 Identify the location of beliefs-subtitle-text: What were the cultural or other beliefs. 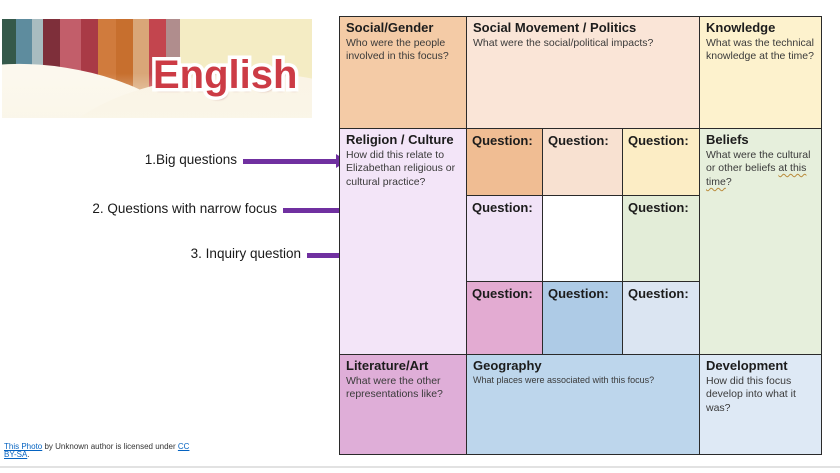
(758, 161).